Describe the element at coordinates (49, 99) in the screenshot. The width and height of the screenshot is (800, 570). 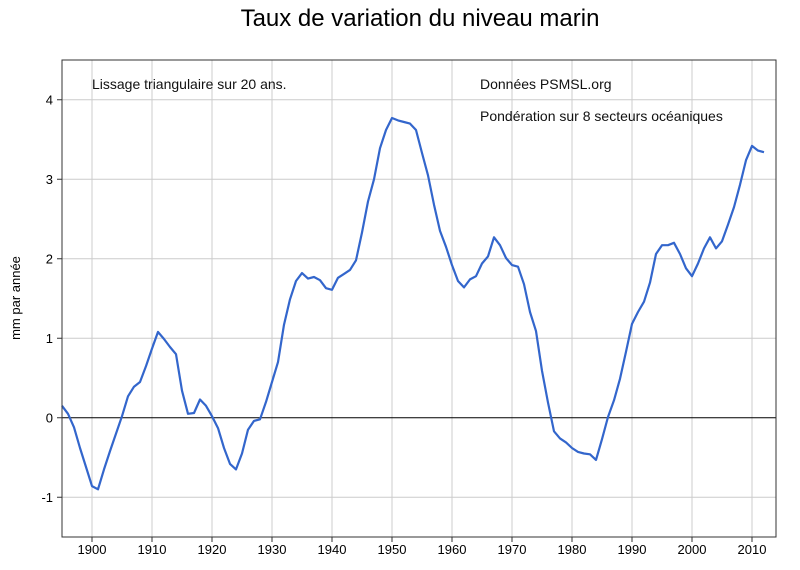
I see `y-tick-label: 4` at that location.